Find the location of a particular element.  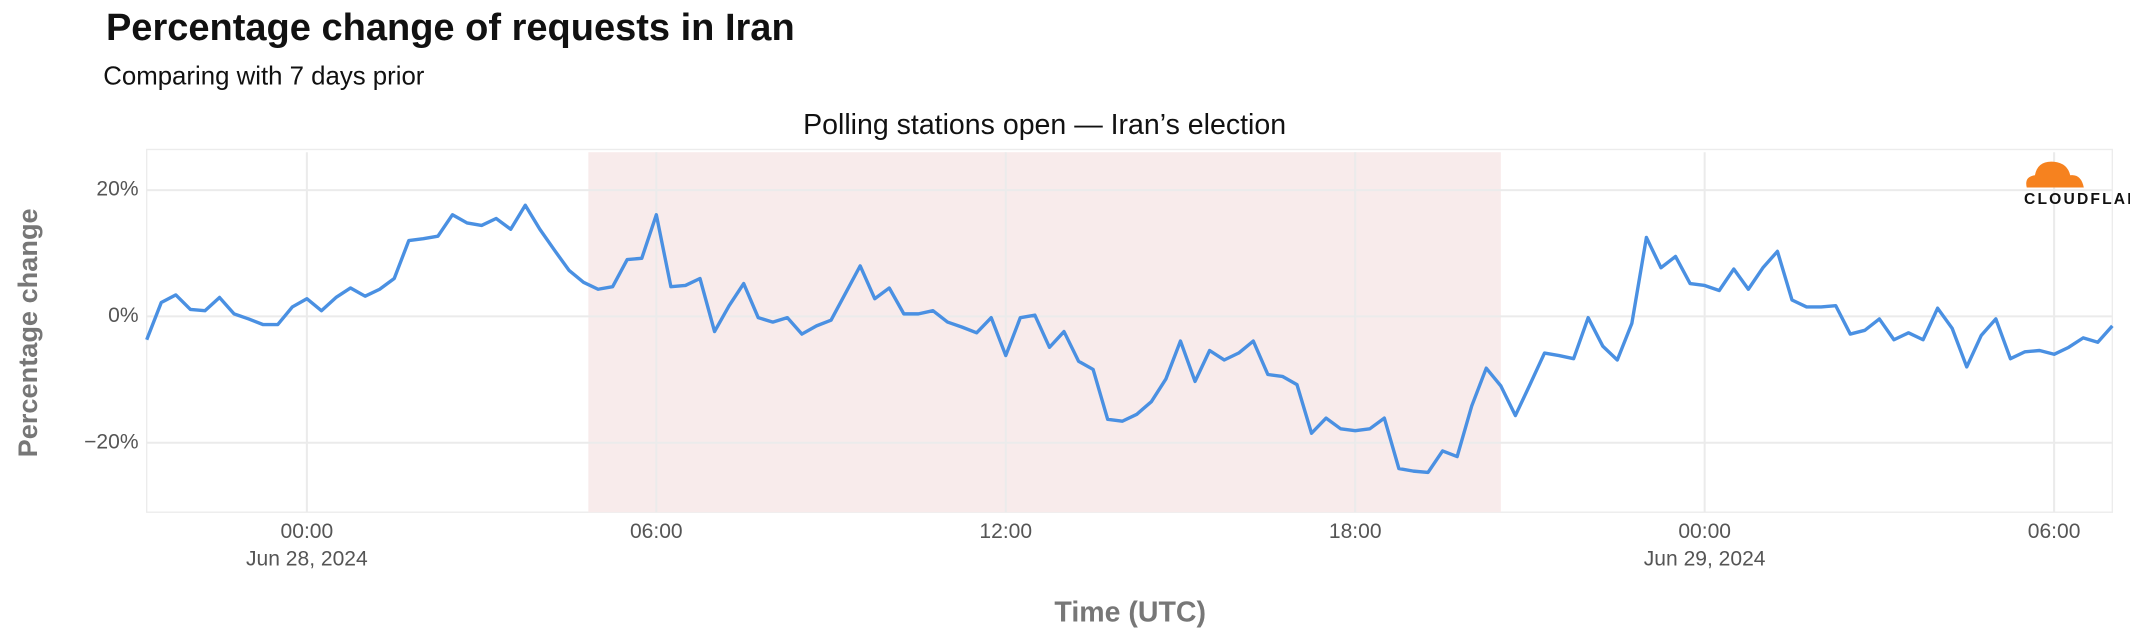

y-tick-label: −20% is located at coordinates (111, 441).